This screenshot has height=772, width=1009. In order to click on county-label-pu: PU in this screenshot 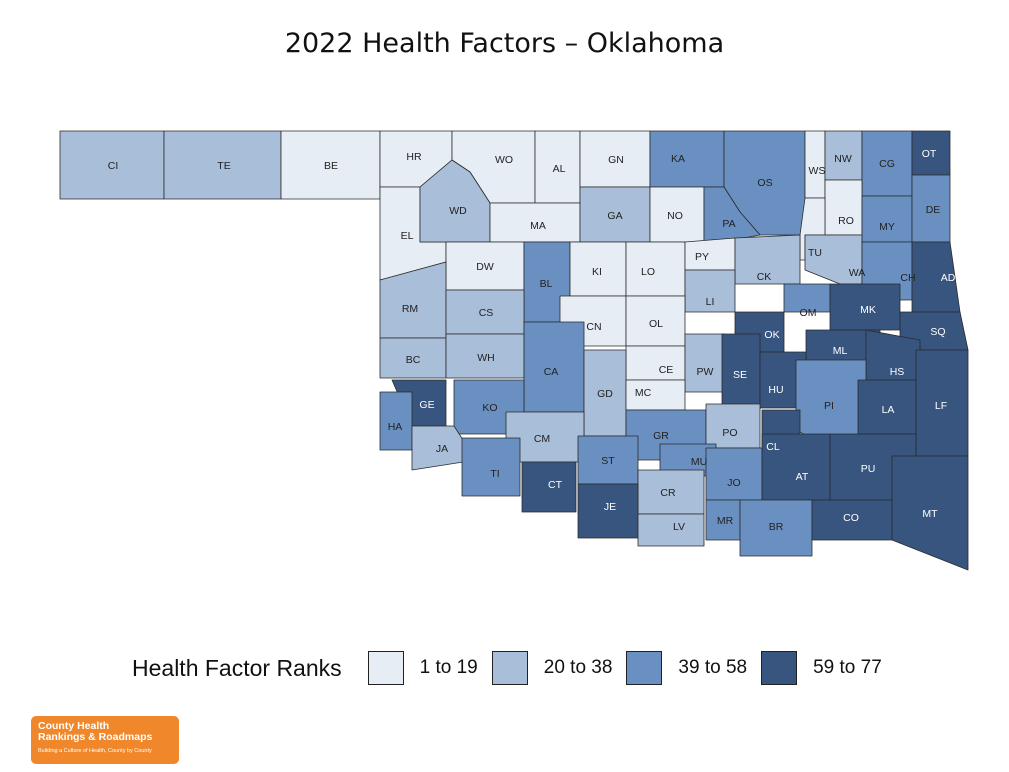, I will do `click(868, 469)`.